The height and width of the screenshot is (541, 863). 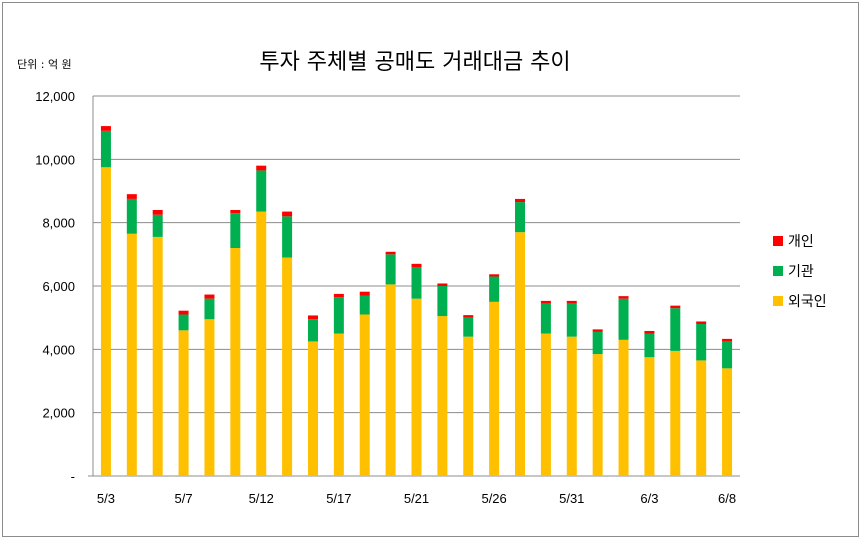 I want to click on y-tick-label: 6,000, so click(x=58, y=286).